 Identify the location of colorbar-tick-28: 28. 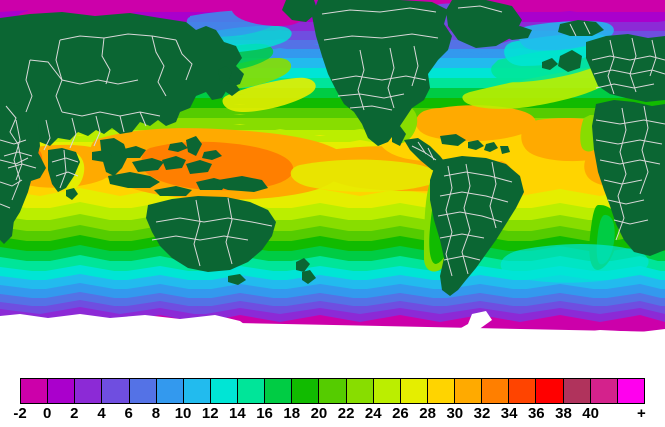
(427, 413).